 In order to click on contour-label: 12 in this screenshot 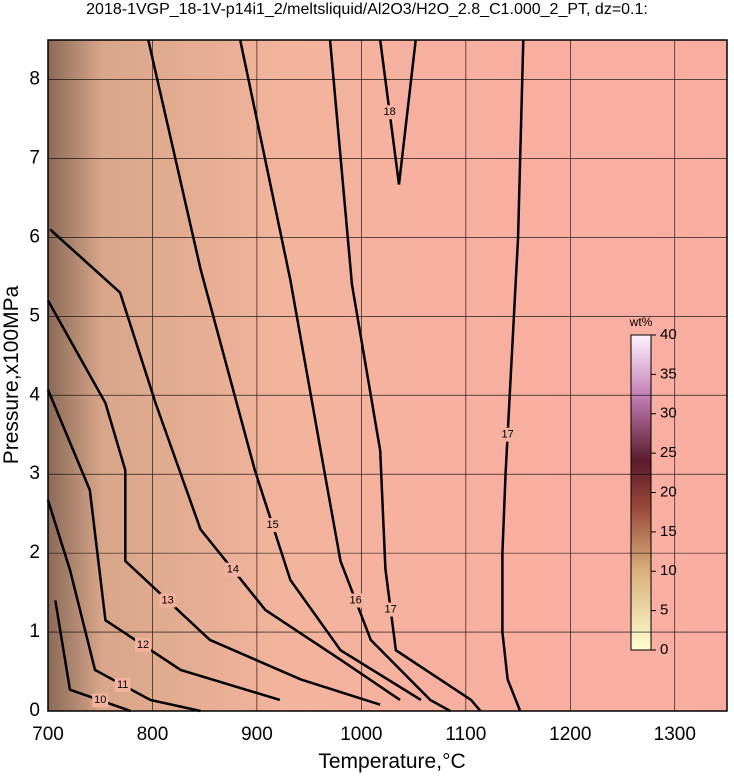, I will do `click(143, 645)`.